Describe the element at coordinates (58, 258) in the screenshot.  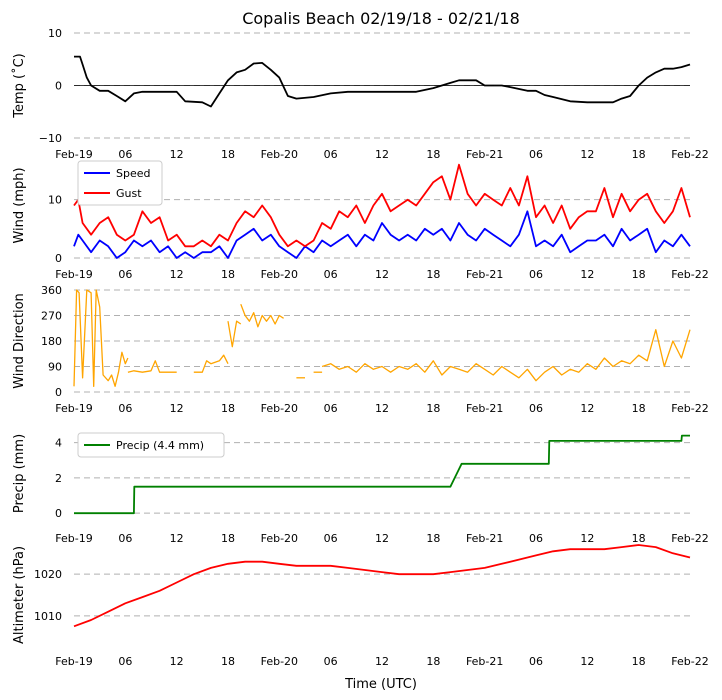
I see `wind-ytick-label: 0` at that location.